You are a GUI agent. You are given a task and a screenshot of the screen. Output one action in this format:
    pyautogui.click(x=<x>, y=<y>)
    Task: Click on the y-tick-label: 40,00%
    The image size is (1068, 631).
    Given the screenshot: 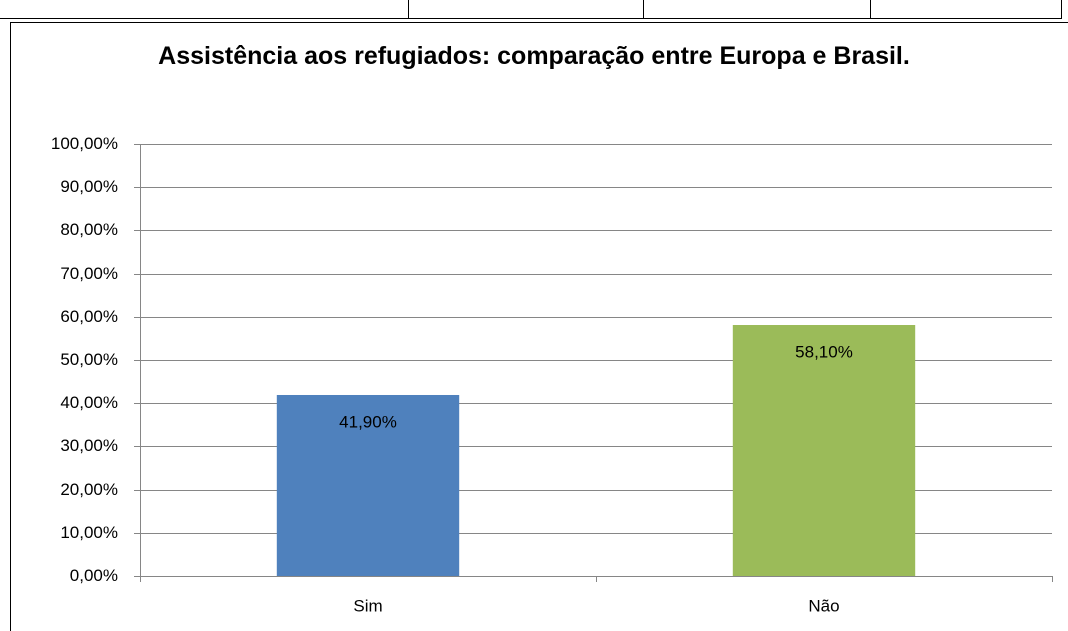 What is the action you would take?
    pyautogui.click(x=89, y=402)
    